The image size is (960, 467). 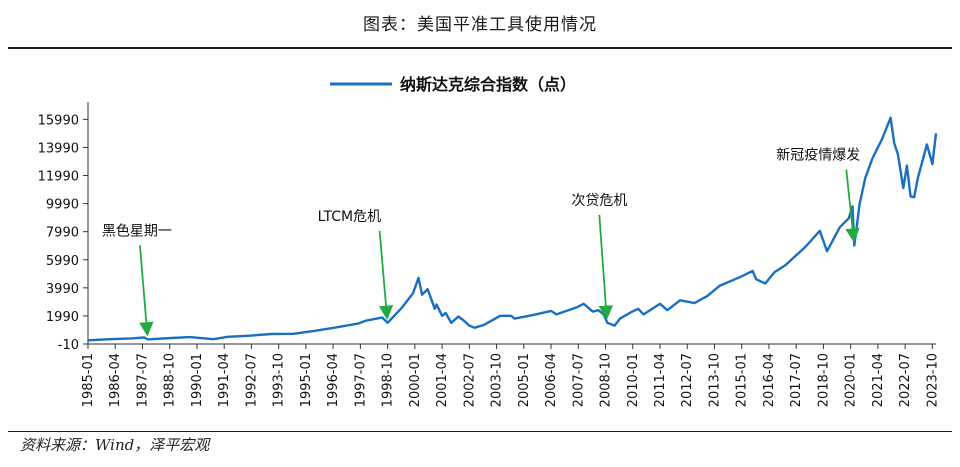 What do you see at coordinates (878, 380) in the screenshot?
I see `x-tick-label: 2021-04` at bounding box center [878, 380].